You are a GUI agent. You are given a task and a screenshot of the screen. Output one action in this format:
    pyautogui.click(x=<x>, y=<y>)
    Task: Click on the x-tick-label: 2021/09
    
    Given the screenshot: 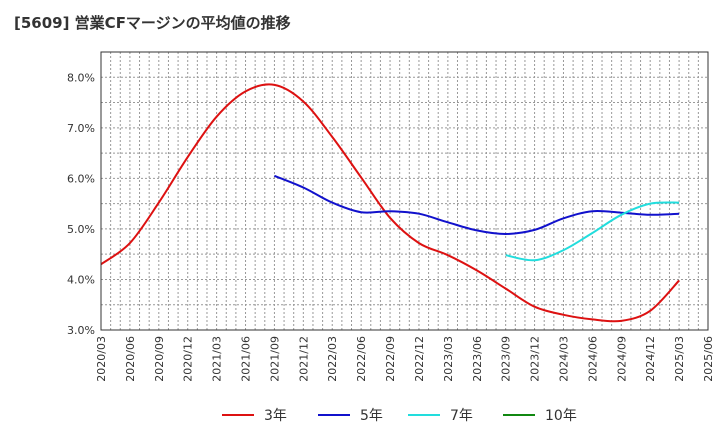 What is the action you would take?
    pyautogui.click(x=274, y=359)
    